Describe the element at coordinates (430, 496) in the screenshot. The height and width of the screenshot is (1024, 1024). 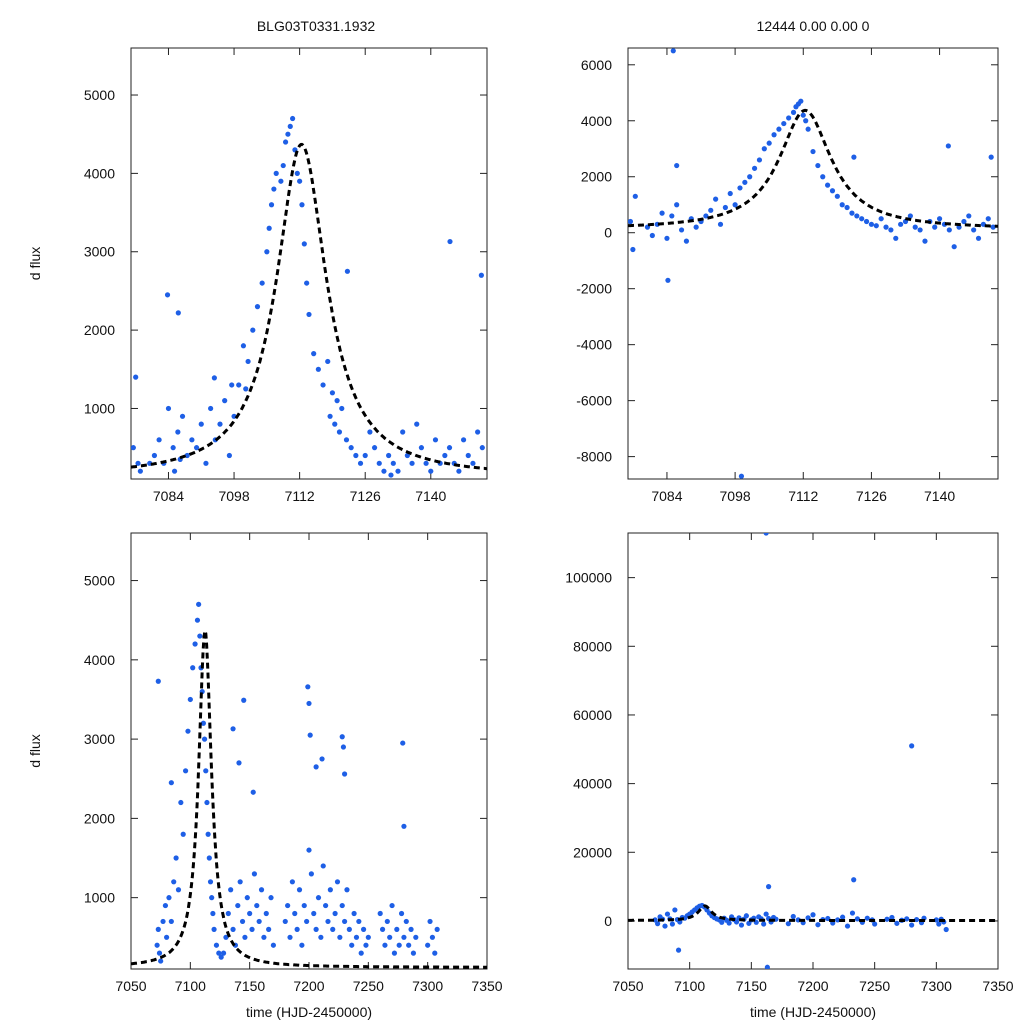
I see `x-tick-label: 7140` at that location.